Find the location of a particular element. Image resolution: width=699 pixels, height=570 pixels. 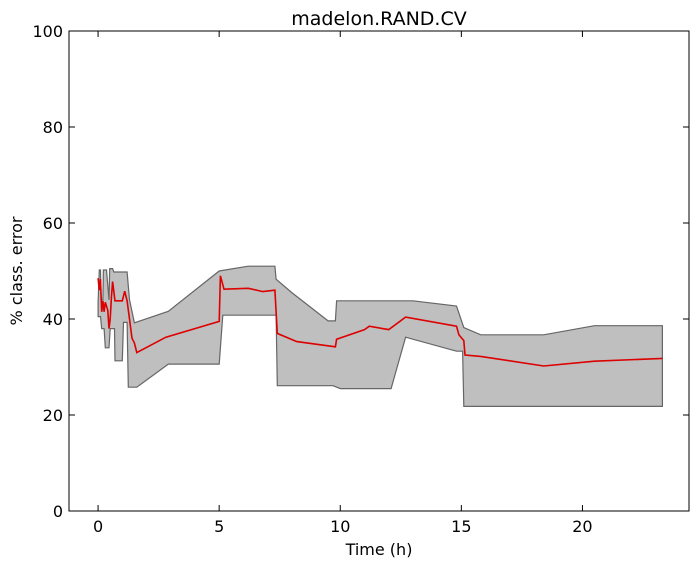

y-tick-label: 80 is located at coordinates (53, 127).